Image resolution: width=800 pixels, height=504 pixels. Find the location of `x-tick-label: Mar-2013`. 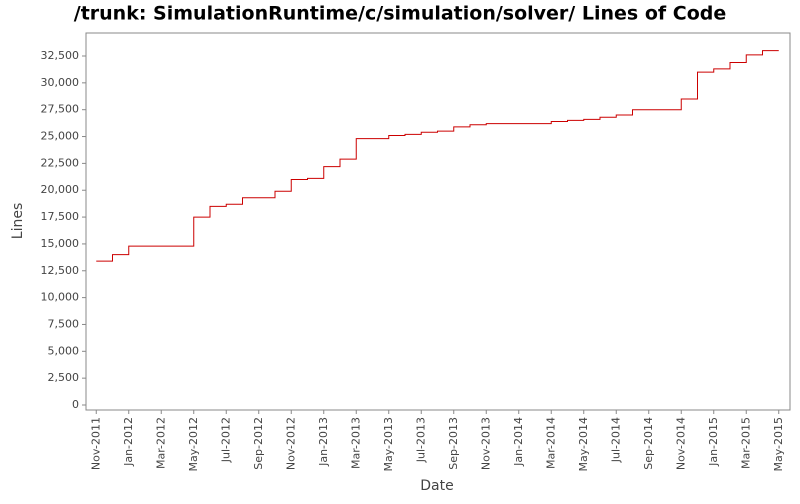

x-tick-label: Mar-2013 is located at coordinates (355, 443).